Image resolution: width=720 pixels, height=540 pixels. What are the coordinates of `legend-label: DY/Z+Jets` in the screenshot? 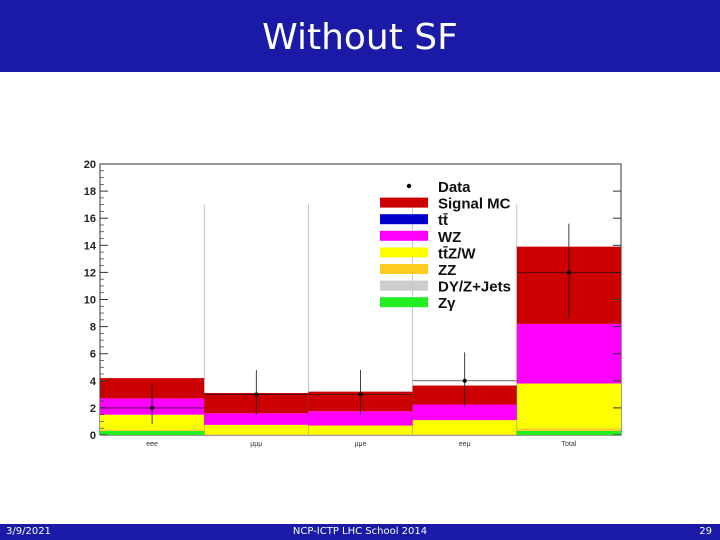 It's located at (474, 287).